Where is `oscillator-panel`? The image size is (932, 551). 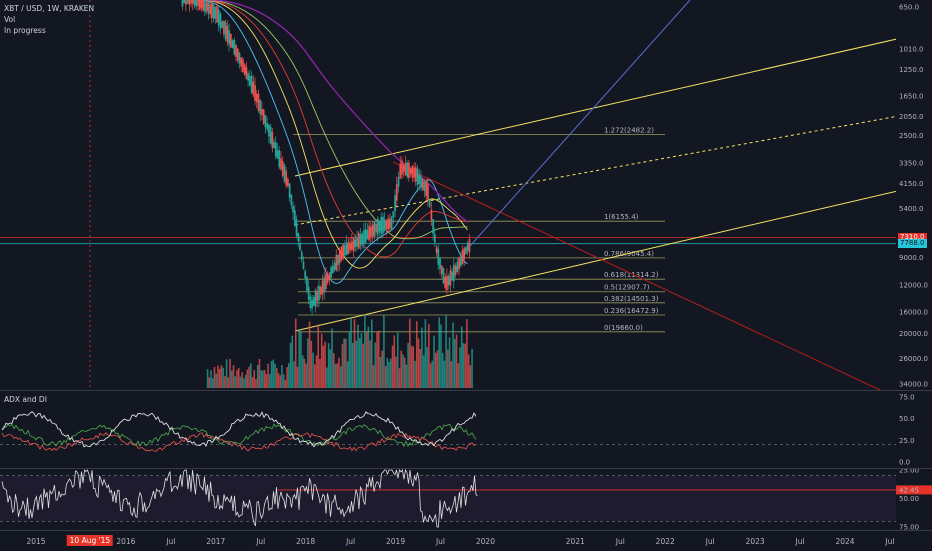
oscillator-panel is located at coordinates (448, 499).